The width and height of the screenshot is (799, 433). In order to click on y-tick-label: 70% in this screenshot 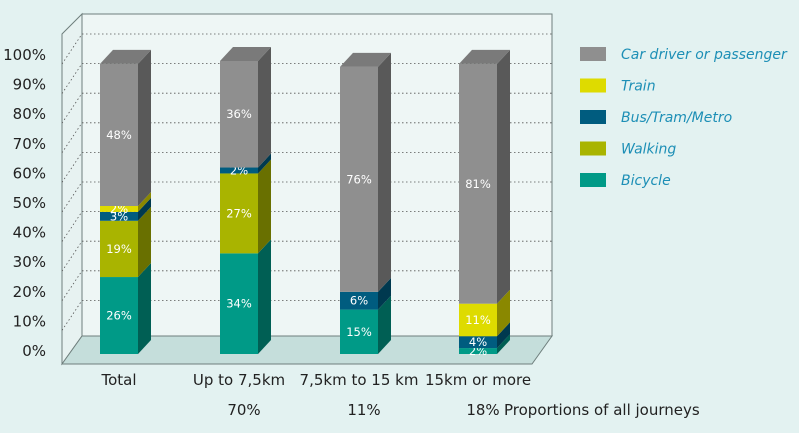, I will do `click(29, 144)`.